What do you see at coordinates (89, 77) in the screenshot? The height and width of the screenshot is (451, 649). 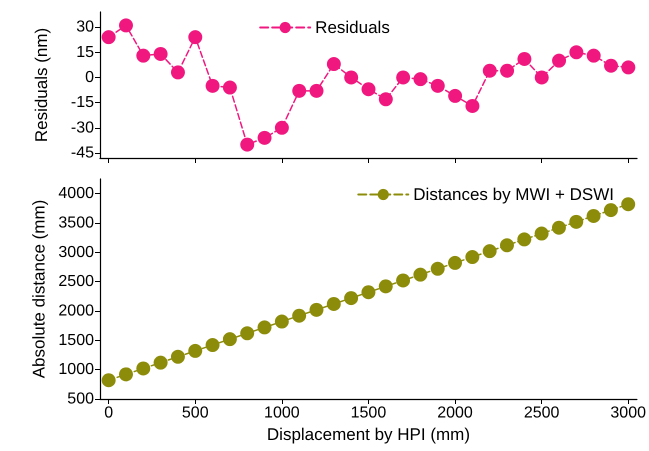 I see `y-tick-label: 0` at bounding box center [89, 77].